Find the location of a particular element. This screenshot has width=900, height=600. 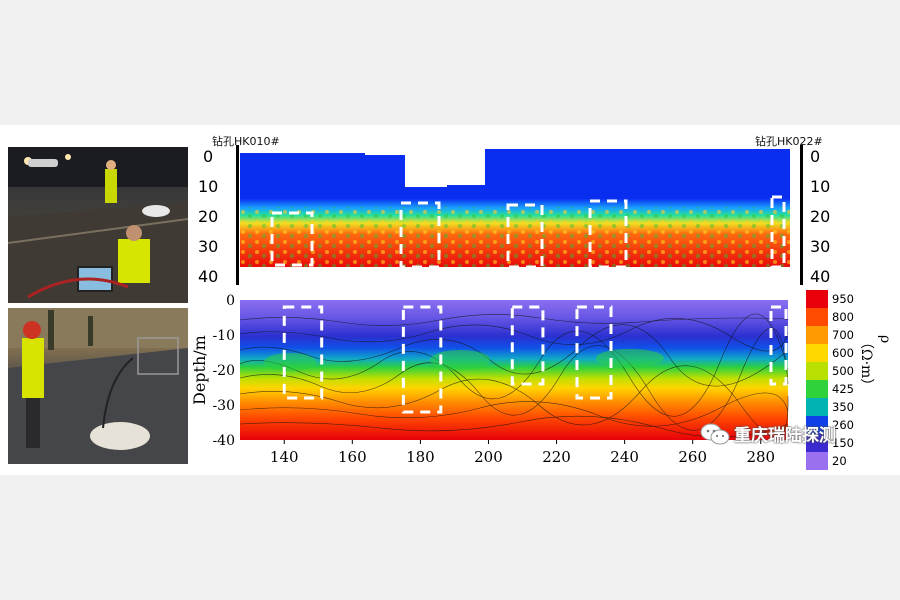

top-depth-tick-right: 40 is located at coordinates (820, 276).